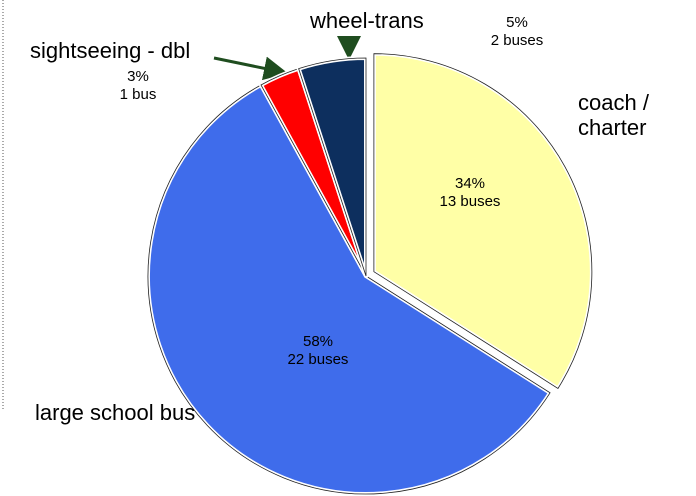  I want to click on category-label: wheel-trans, so click(367, 20).